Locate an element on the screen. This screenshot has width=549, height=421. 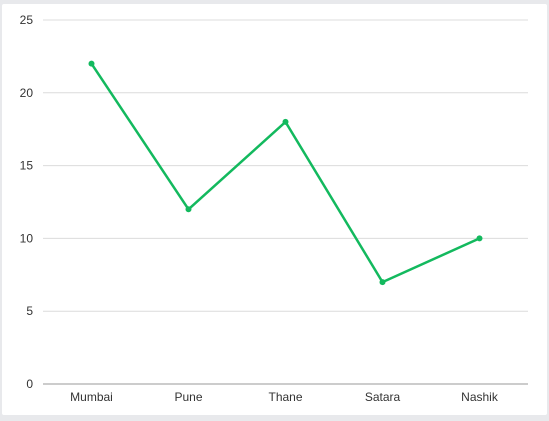
y-tick-label: 20 is located at coordinates (27, 93).